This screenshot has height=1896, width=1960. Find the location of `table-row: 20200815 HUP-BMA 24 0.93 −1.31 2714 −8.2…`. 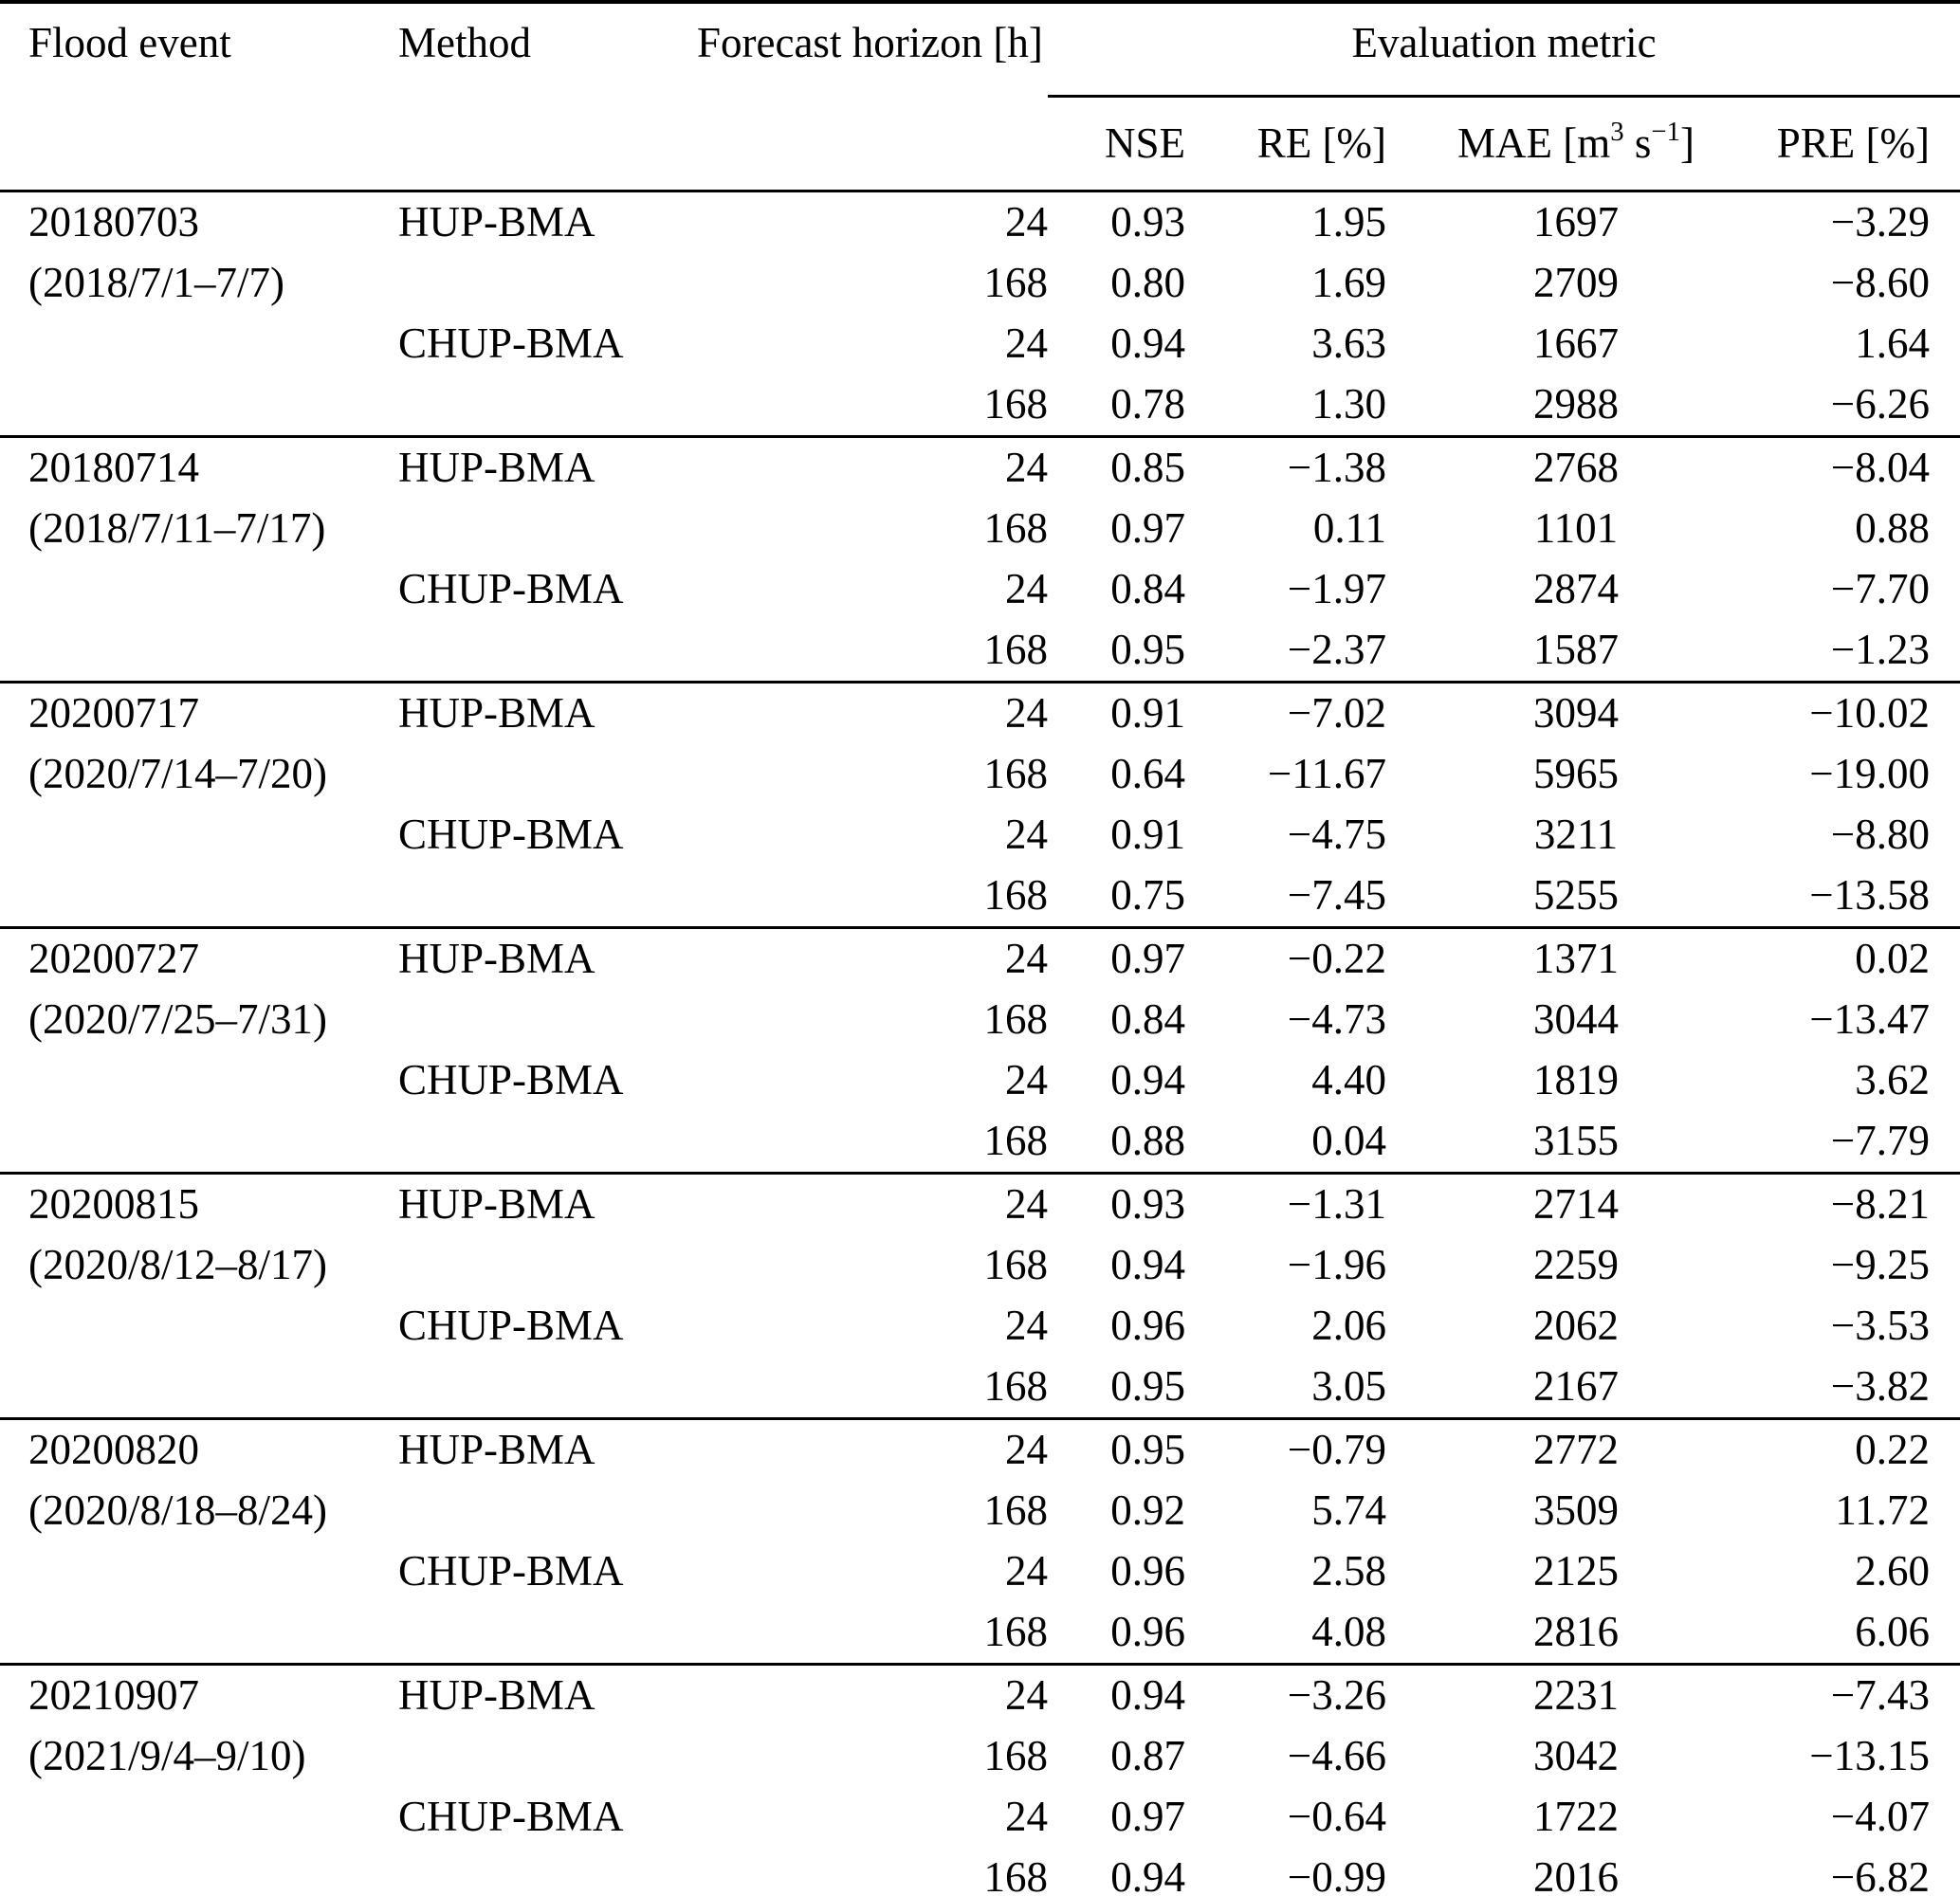

table-row: 20200815 HUP-BMA 24 0.93 −1.31 2714 −8.2… is located at coordinates (980, 1203).